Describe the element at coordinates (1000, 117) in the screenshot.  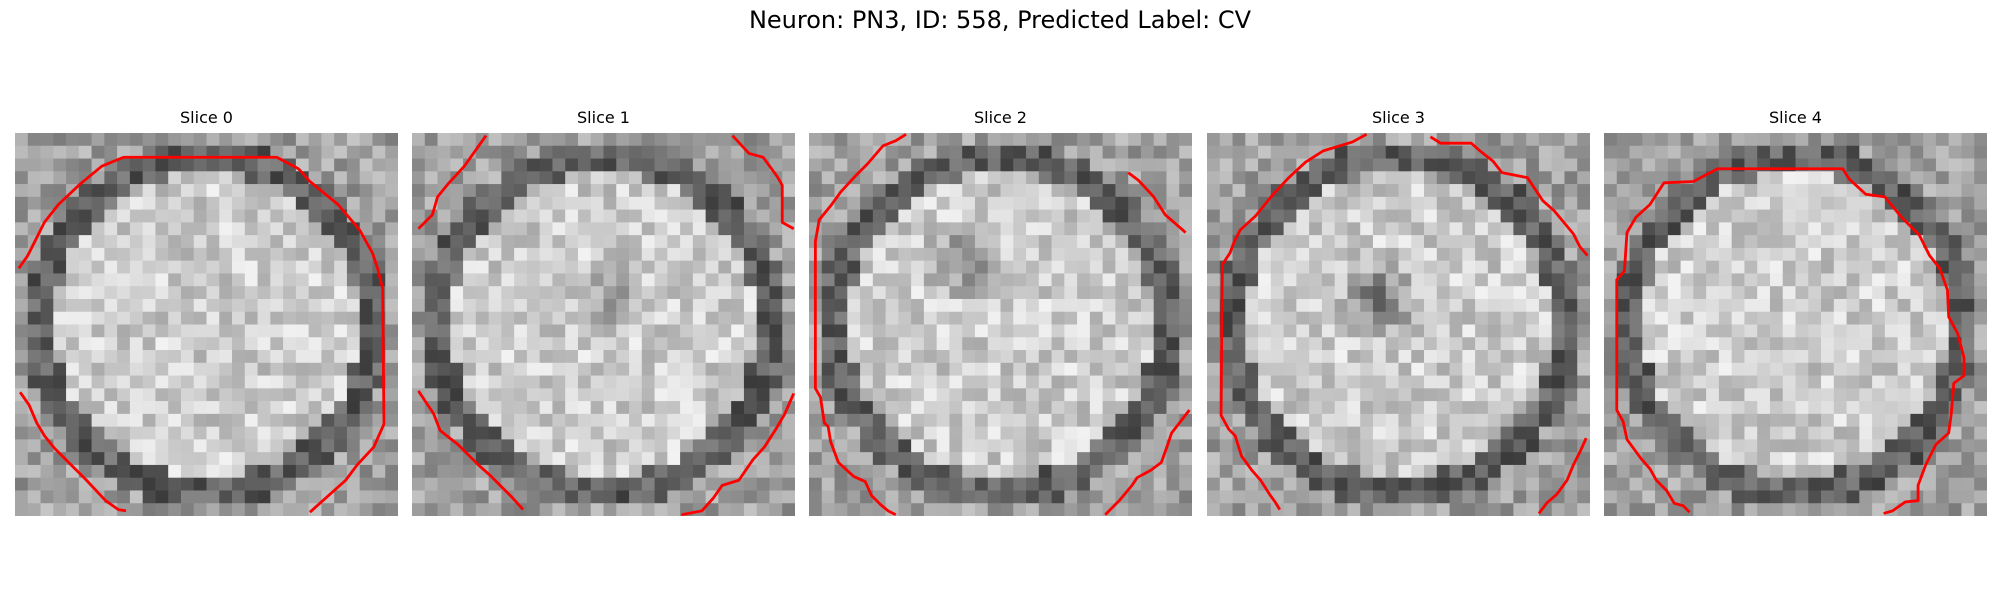
I see `slice-title: Slice 2` at that location.